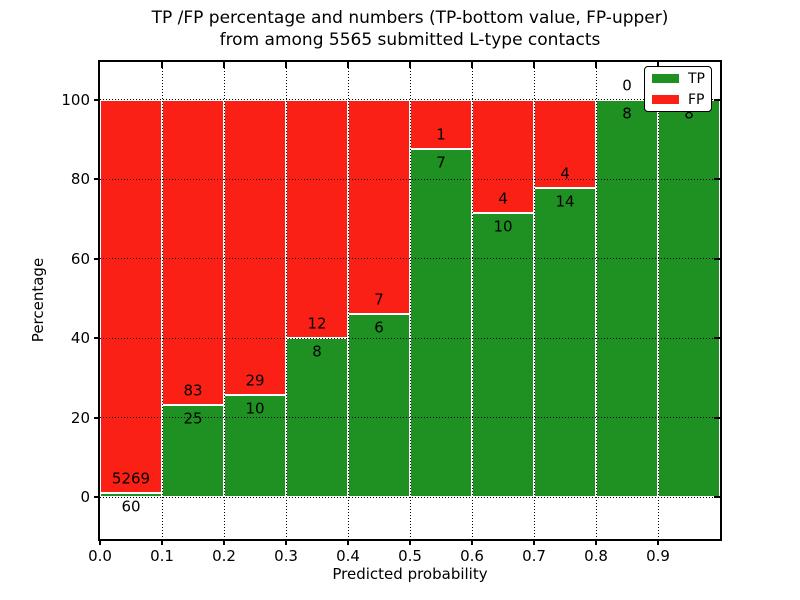  Describe the element at coordinates (193, 418) in the screenshot. I see `tp-count-label: 25` at that location.